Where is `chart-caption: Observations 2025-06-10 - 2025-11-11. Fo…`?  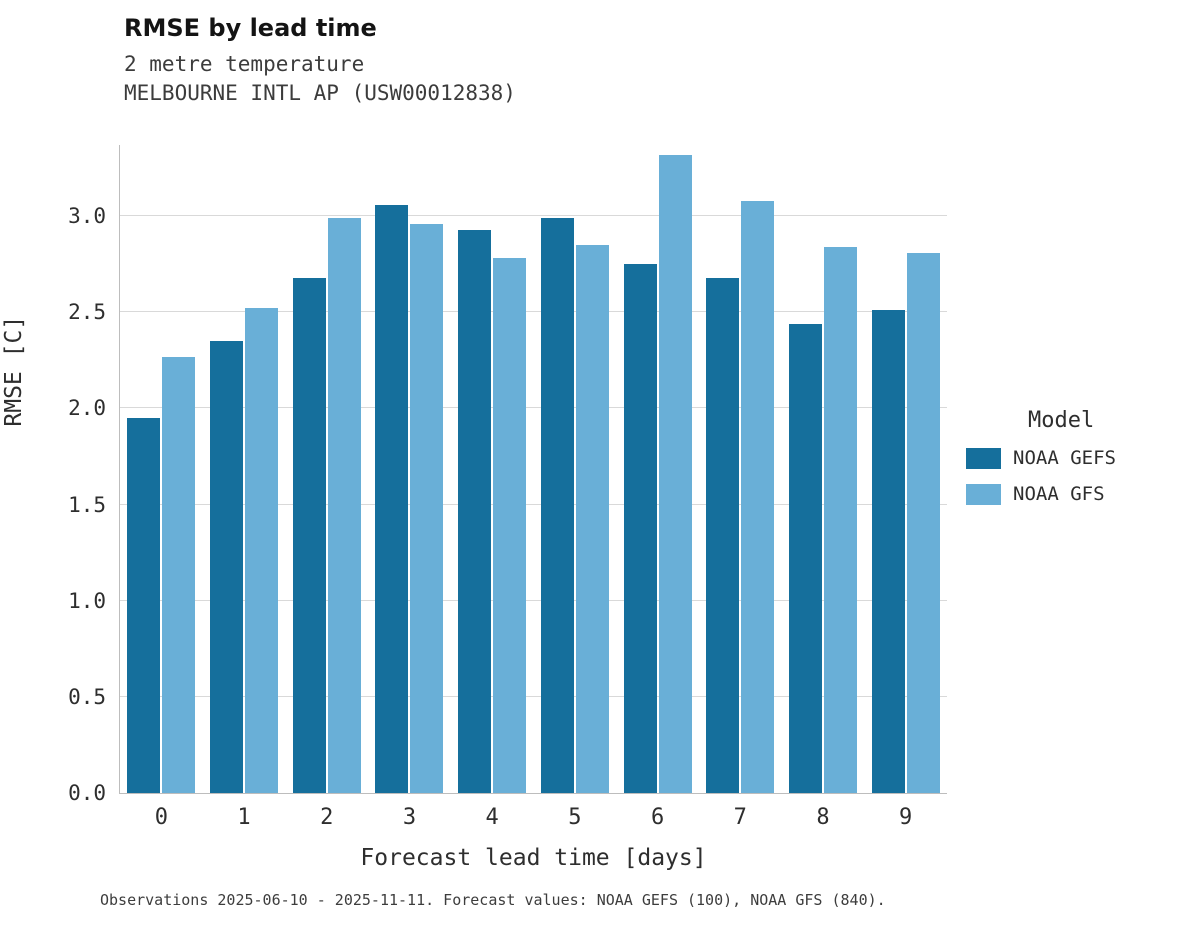
chart-caption: Observations 2025-06-10 - 2025-11-11. Fo… is located at coordinates (493, 900).